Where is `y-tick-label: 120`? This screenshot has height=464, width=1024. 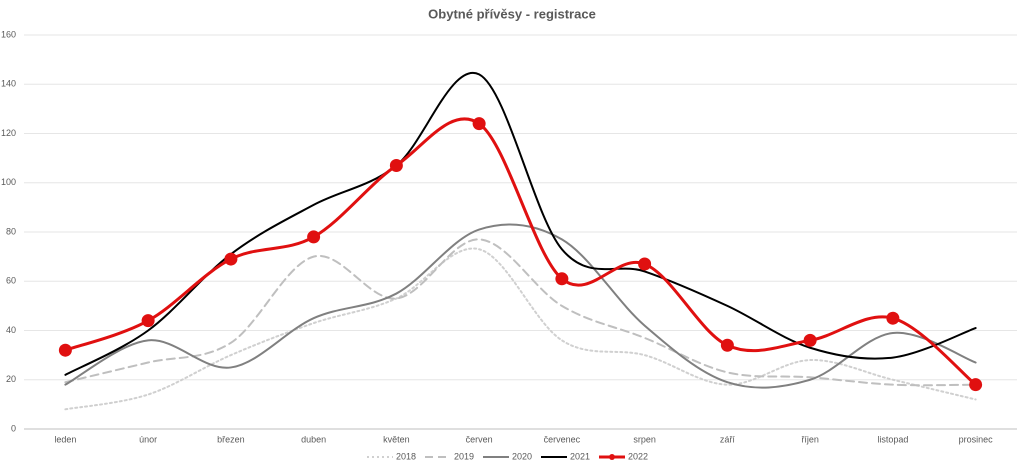
y-tick-label: 120 is located at coordinates (8, 133).